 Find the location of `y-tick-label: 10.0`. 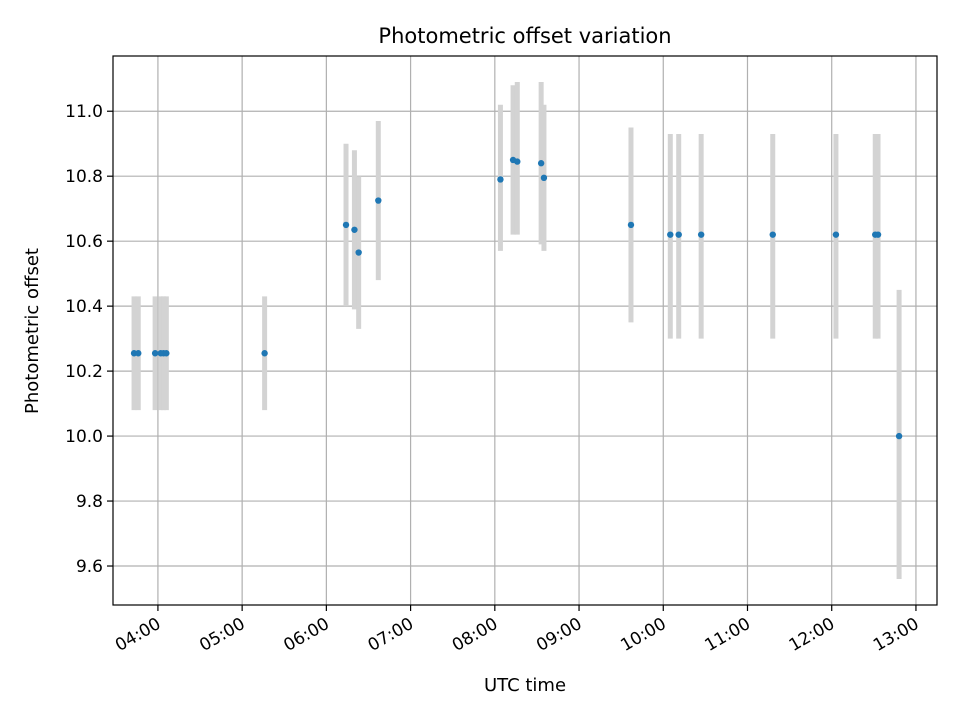

y-tick-label: 10.0 is located at coordinates (84, 437).